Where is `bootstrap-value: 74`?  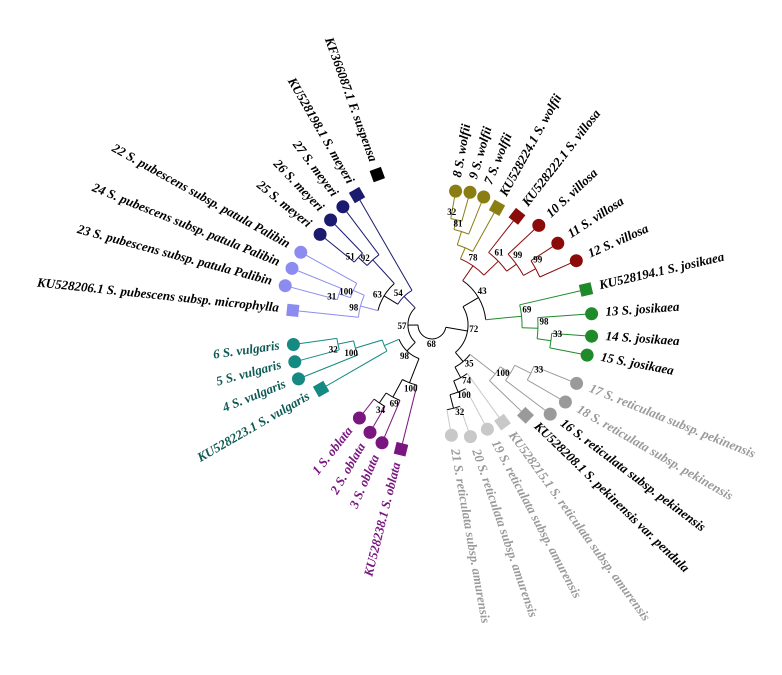
bootstrap-value: 74 is located at coordinates (467, 380).